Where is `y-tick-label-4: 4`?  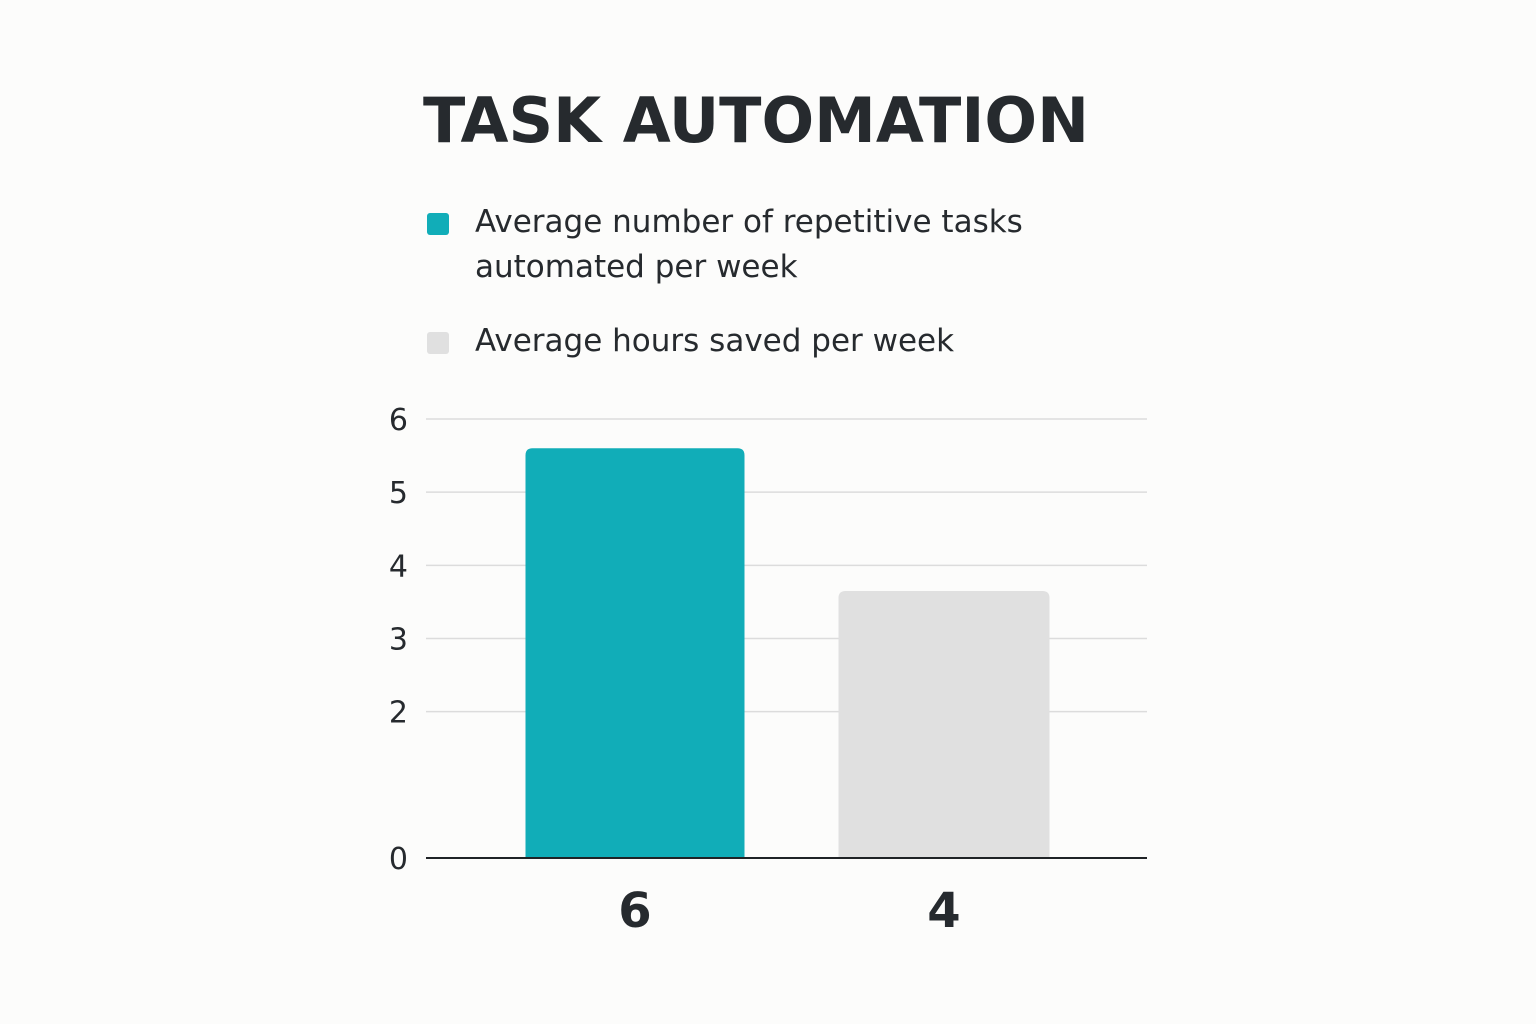 y-tick-label-4: 4 is located at coordinates (398, 566).